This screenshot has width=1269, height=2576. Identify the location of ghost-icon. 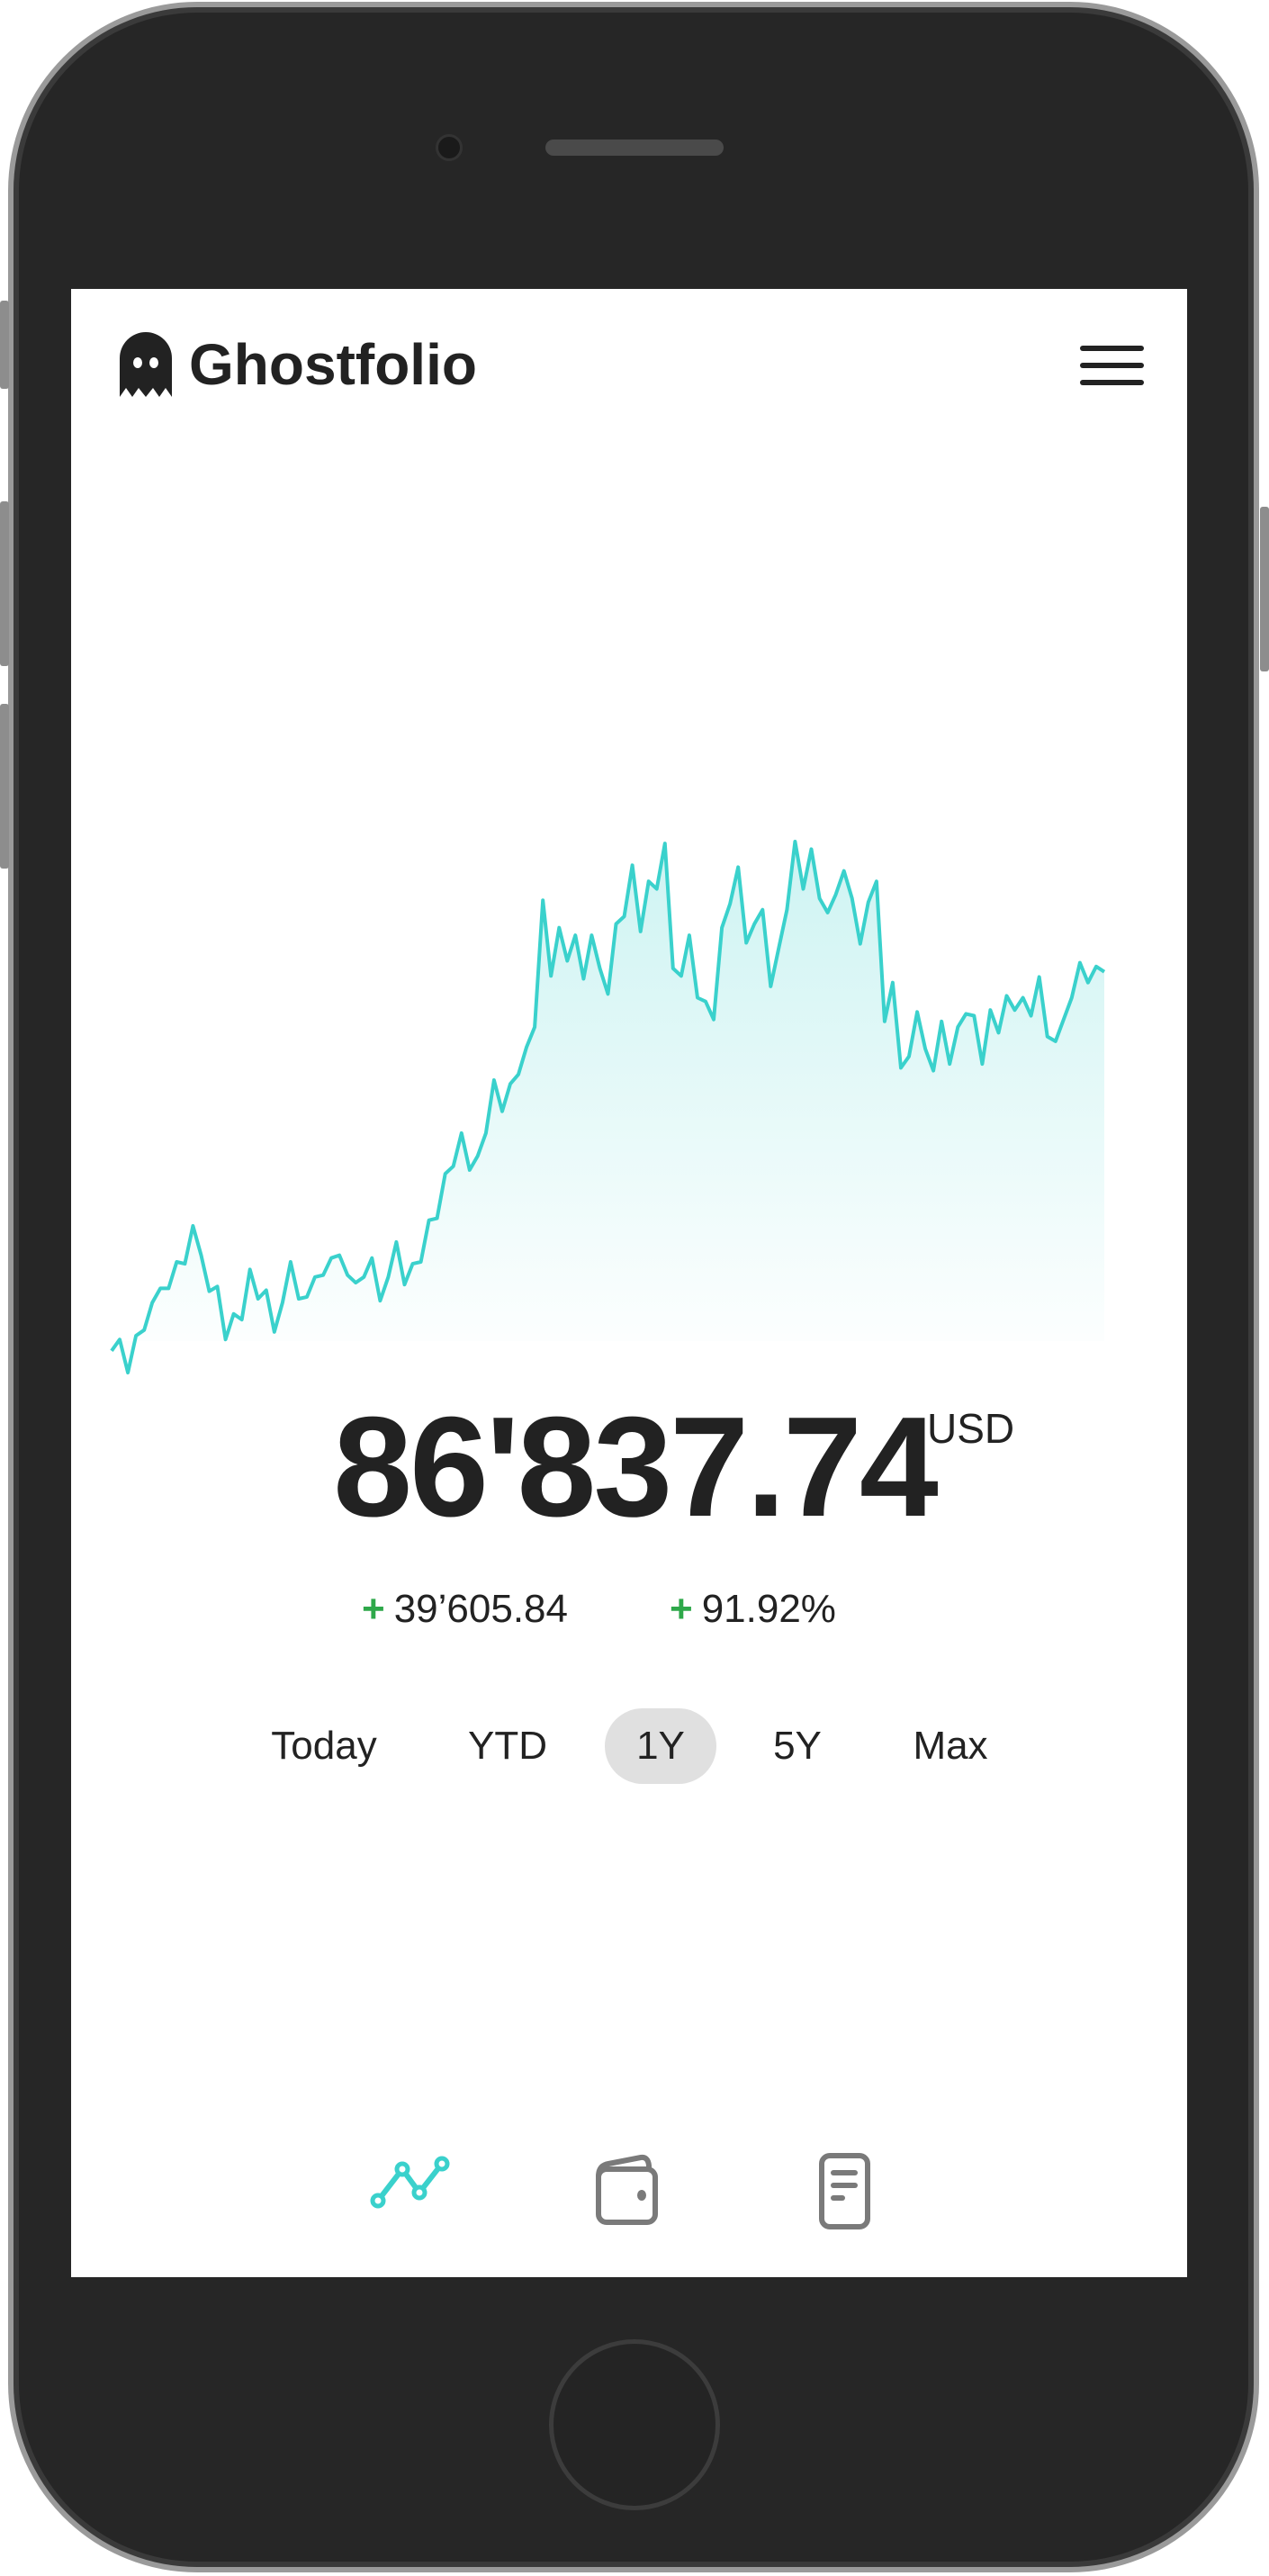
(146, 364).